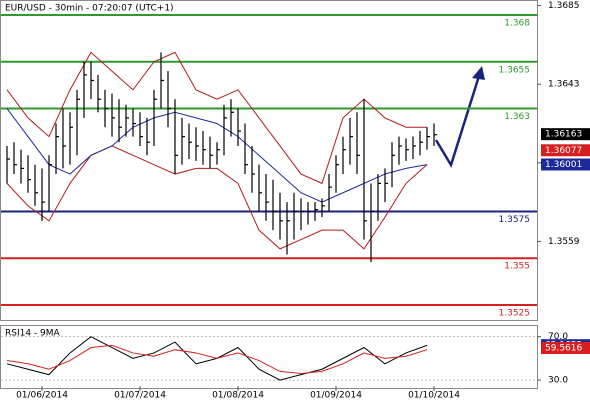 The height and width of the screenshot is (400, 590). Describe the element at coordinates (33, 334) in the screenshot. I see `rsi-title: RSI14 - 9MA` at that location.